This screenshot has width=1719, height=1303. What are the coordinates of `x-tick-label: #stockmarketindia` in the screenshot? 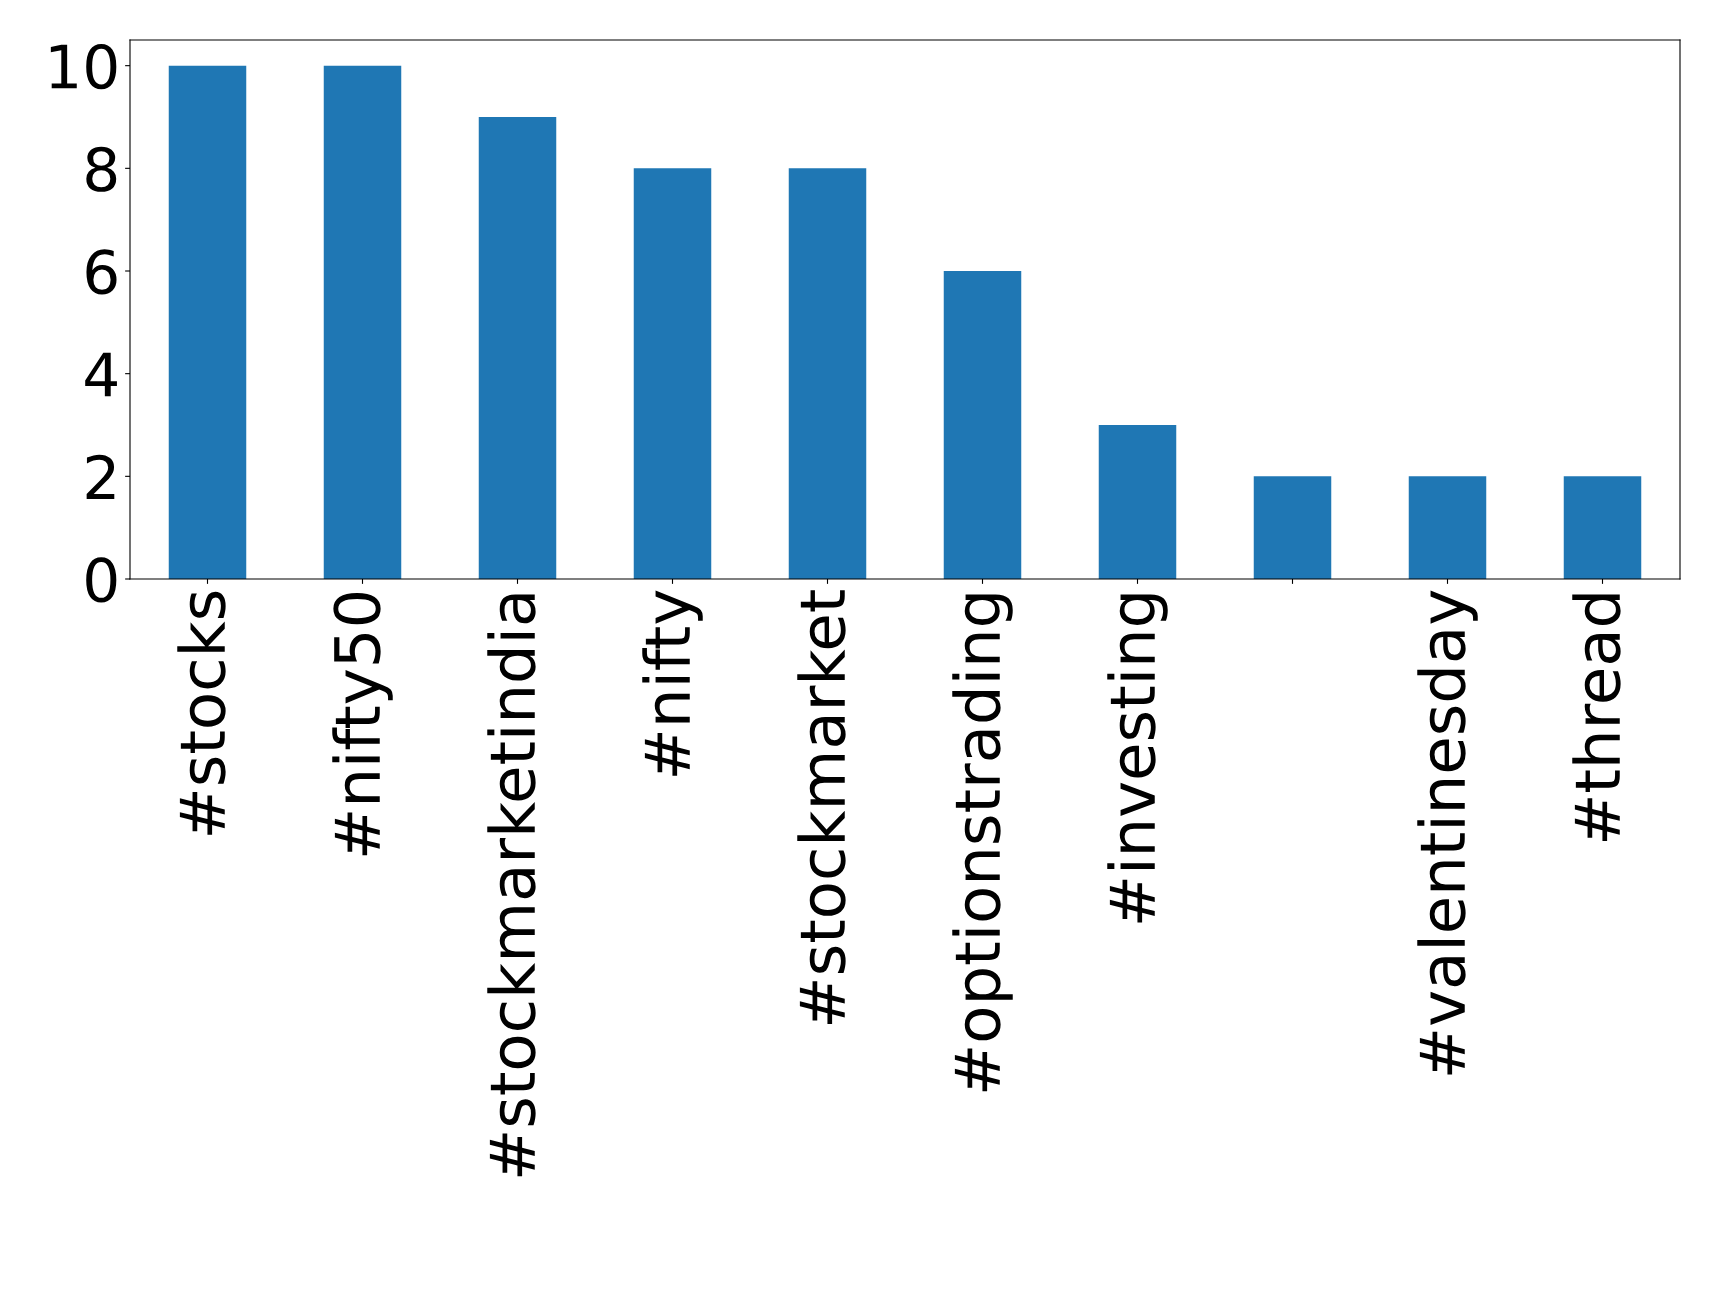 It's located at (511, 885).